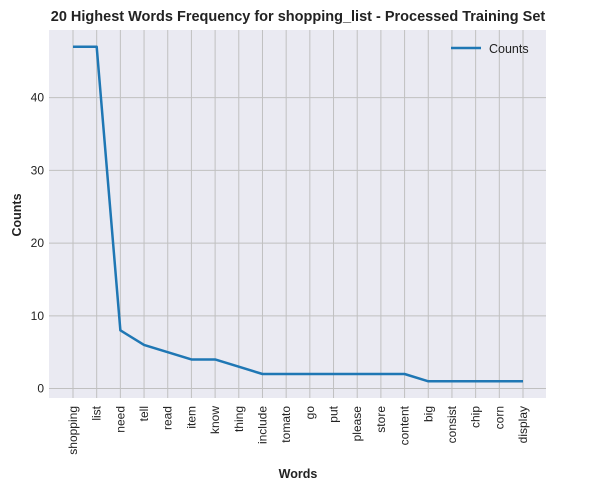  I want to click on x-tick-label: know, so click(215, 420).